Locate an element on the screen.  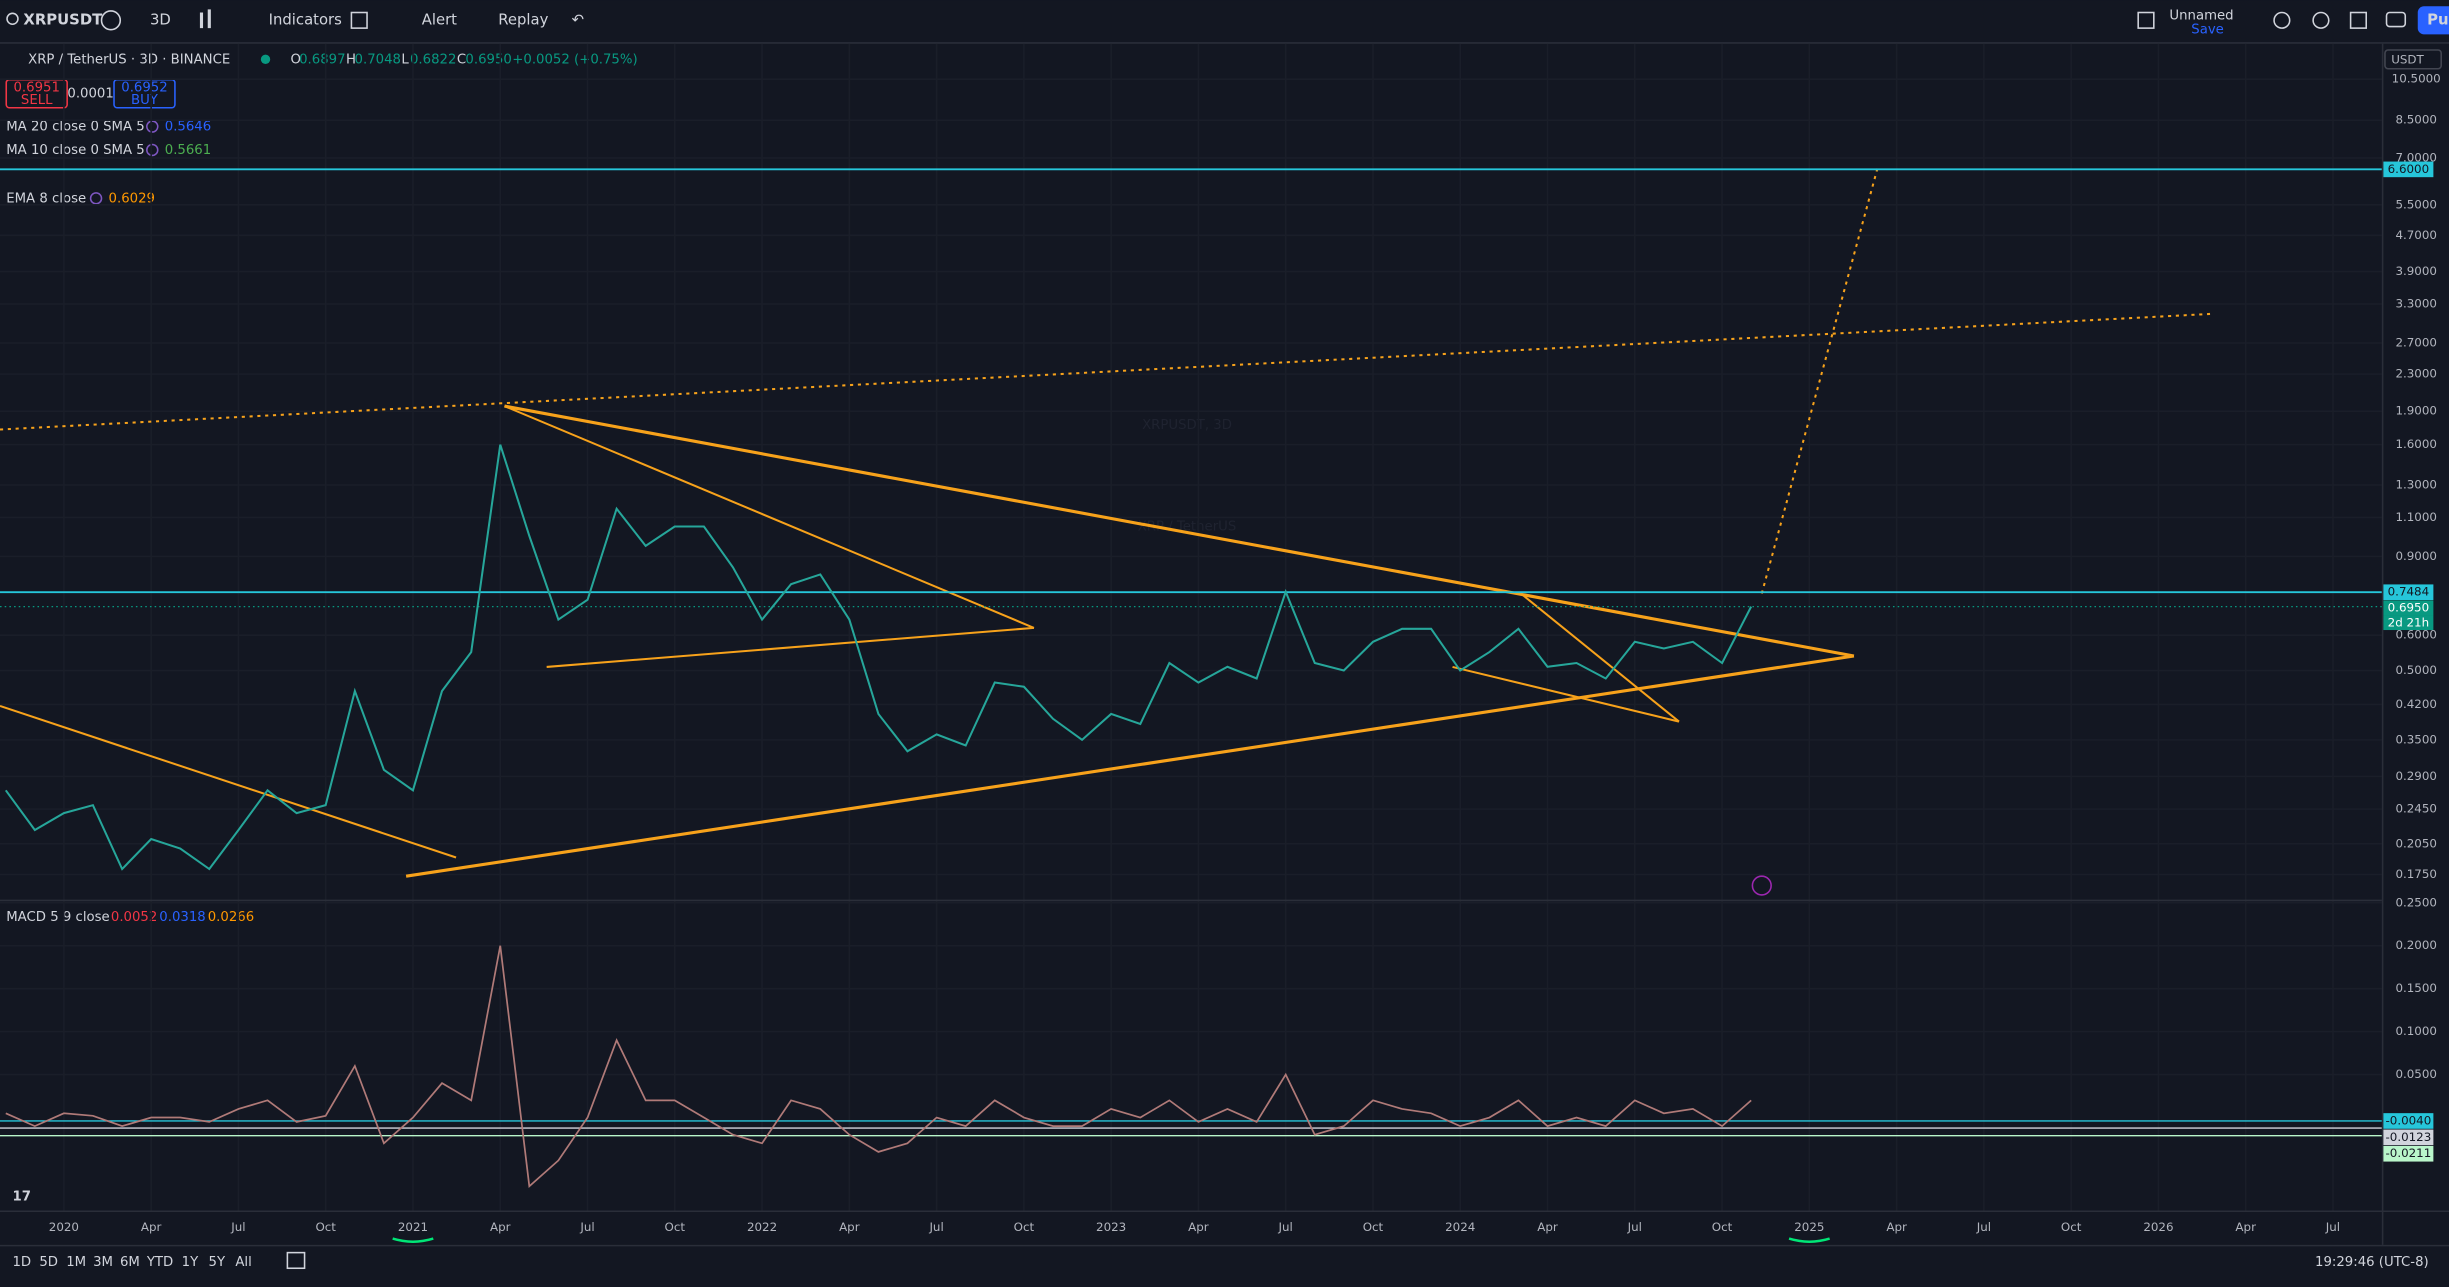
interval: 3D is located at coordinates (160, 19).